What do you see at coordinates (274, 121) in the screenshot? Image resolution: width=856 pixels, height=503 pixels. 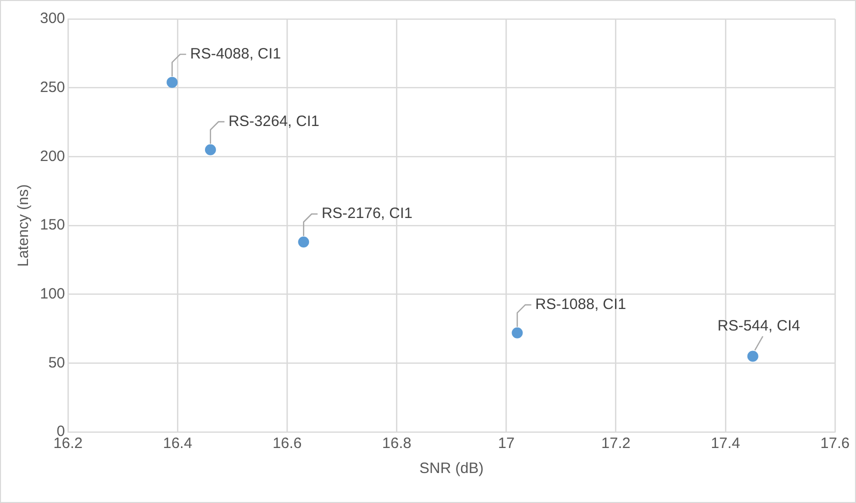 I see `annotation: RS-3264, CI1` at bounding box center [274, 121].